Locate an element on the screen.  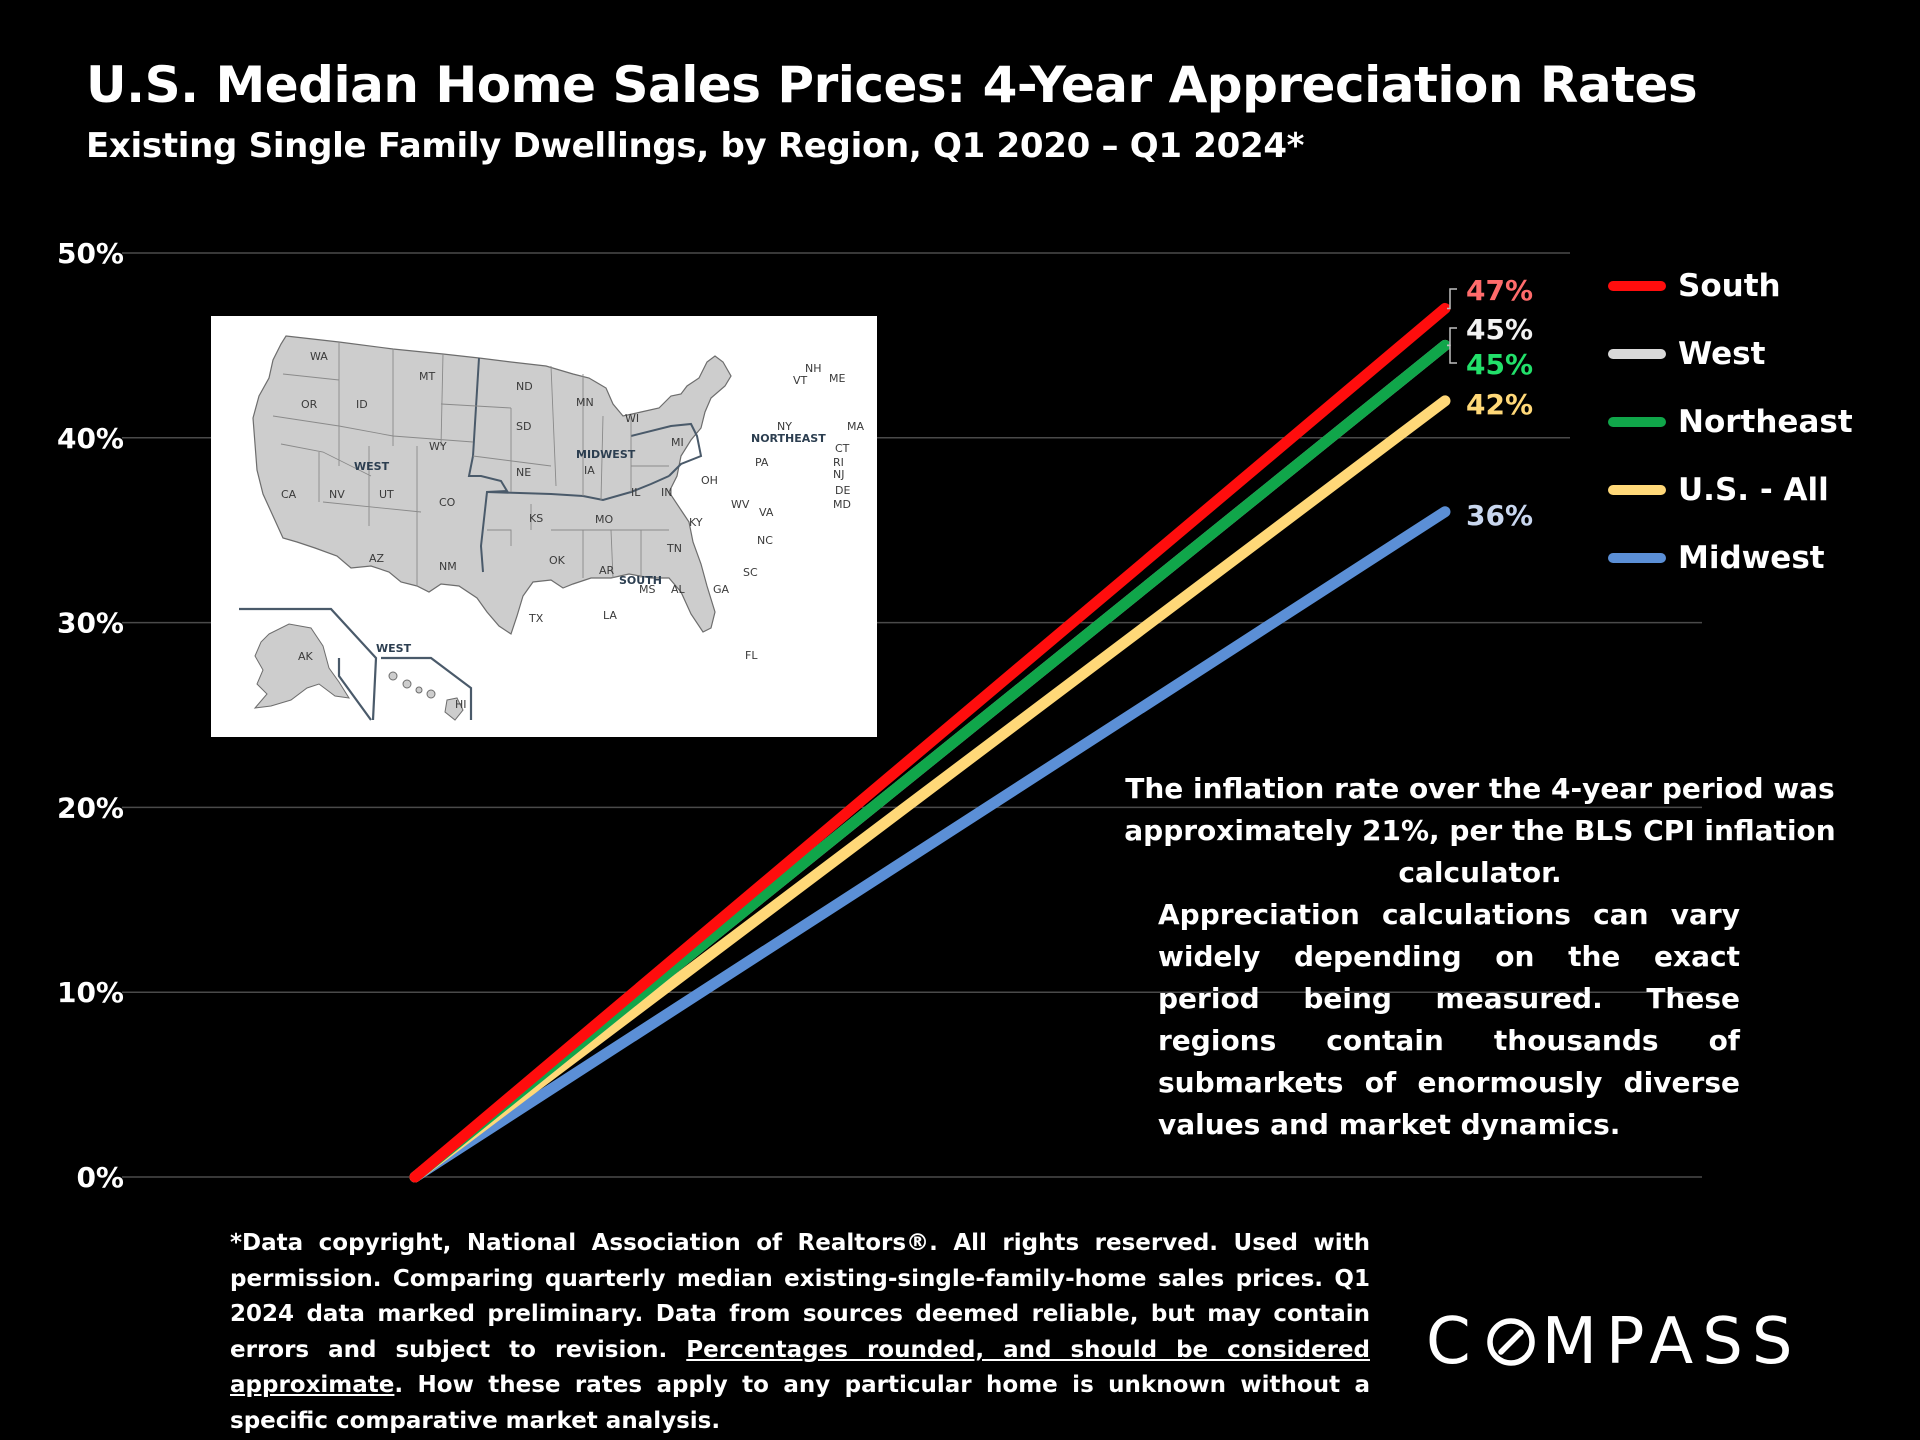
state-label-me: ME is located at coordinates (837, 378).